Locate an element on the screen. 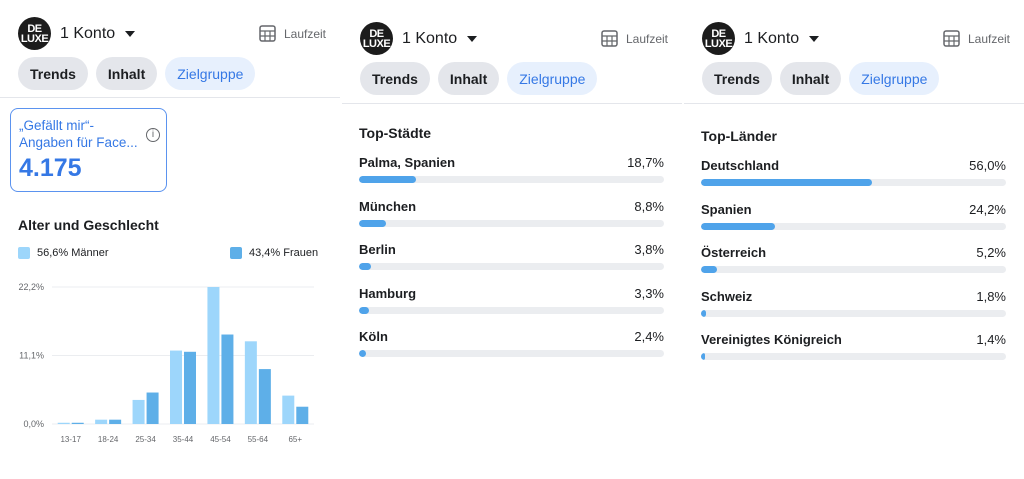  item-name: Deutschland is located at coordinates (740, 165).